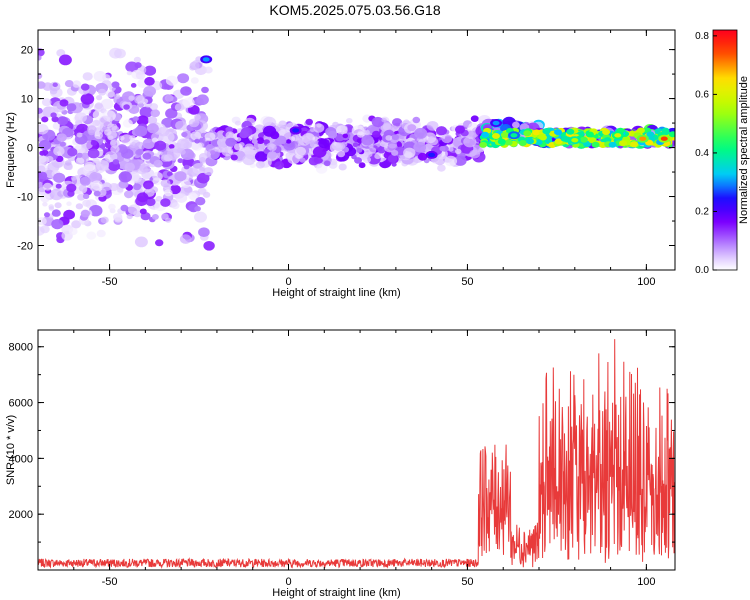  Describe the element at coordinates (11, 450) in the screenshot. I see `y-axis-label: SNR (10 * v/v)` at that location.